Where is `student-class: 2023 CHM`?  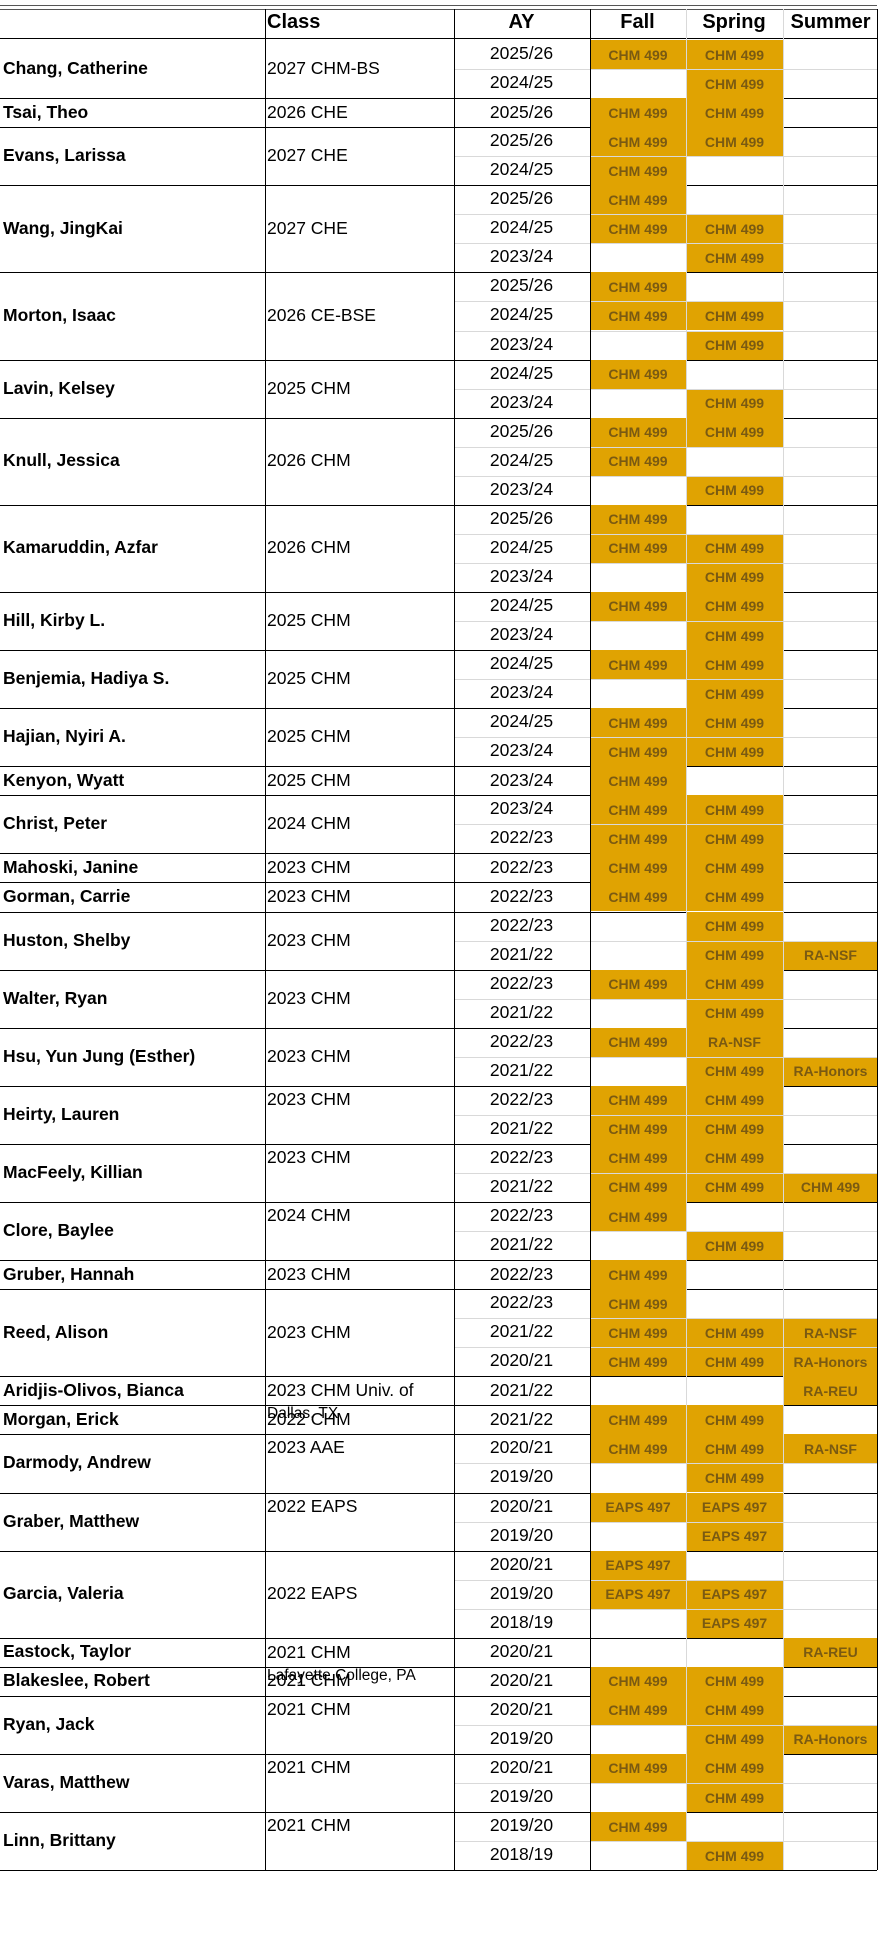 student-class: 2023 CHM is located at coordinates (309, 997).